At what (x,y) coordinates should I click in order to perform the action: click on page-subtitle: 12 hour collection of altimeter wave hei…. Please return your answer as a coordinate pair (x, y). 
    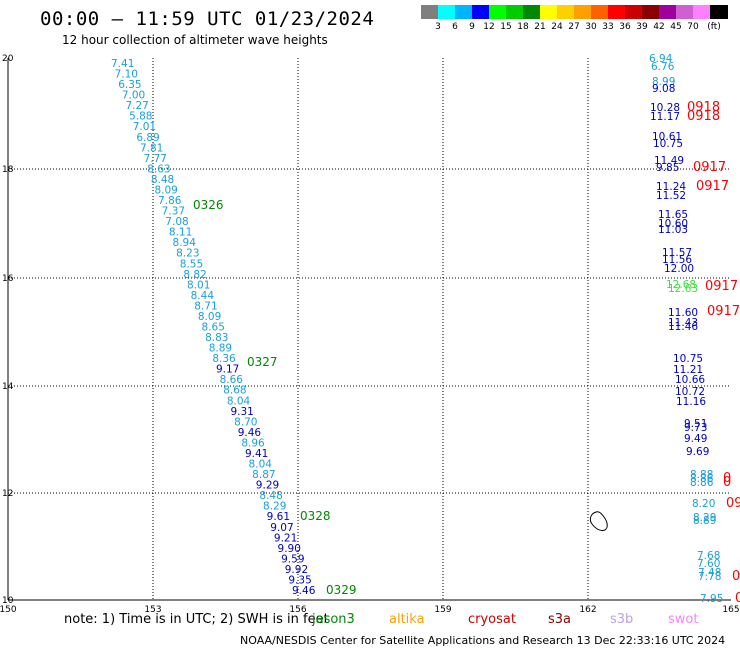
    Looking at the image, I should click on (195, 40).